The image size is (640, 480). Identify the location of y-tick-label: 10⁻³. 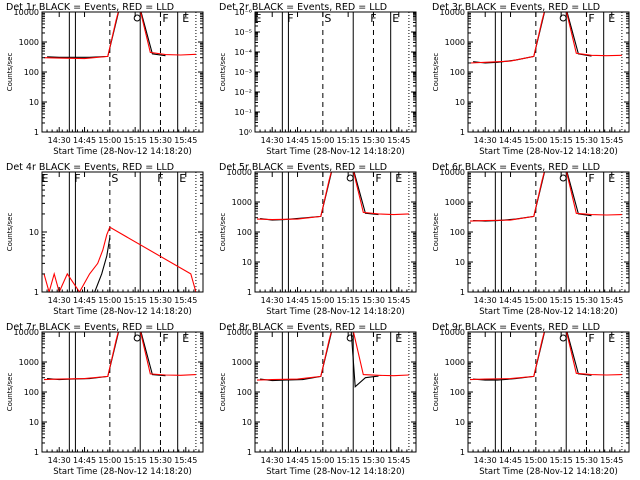
(243, 72).